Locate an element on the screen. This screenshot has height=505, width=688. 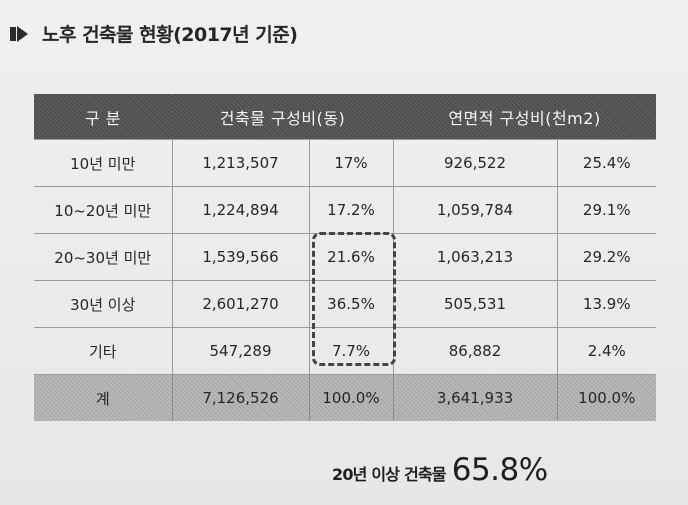
table-row: 30년 이상 2,601,270 36.5% 505,531 13.9% is located at coordinates (345, 304).